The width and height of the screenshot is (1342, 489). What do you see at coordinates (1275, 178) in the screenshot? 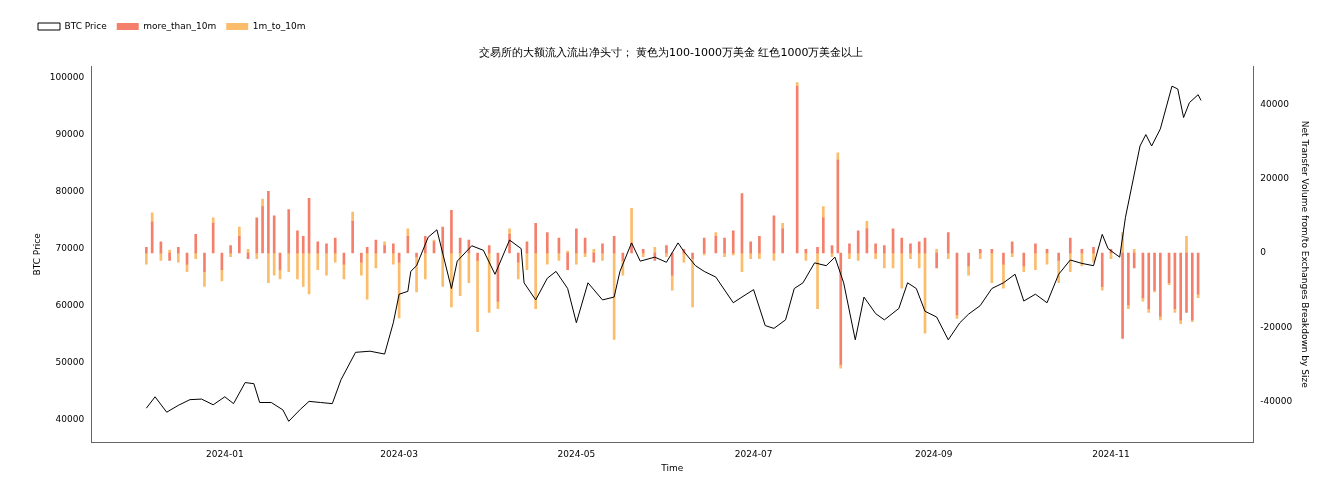
I see `y2-tick-label: 20000` at bounding box center [1275, 178].